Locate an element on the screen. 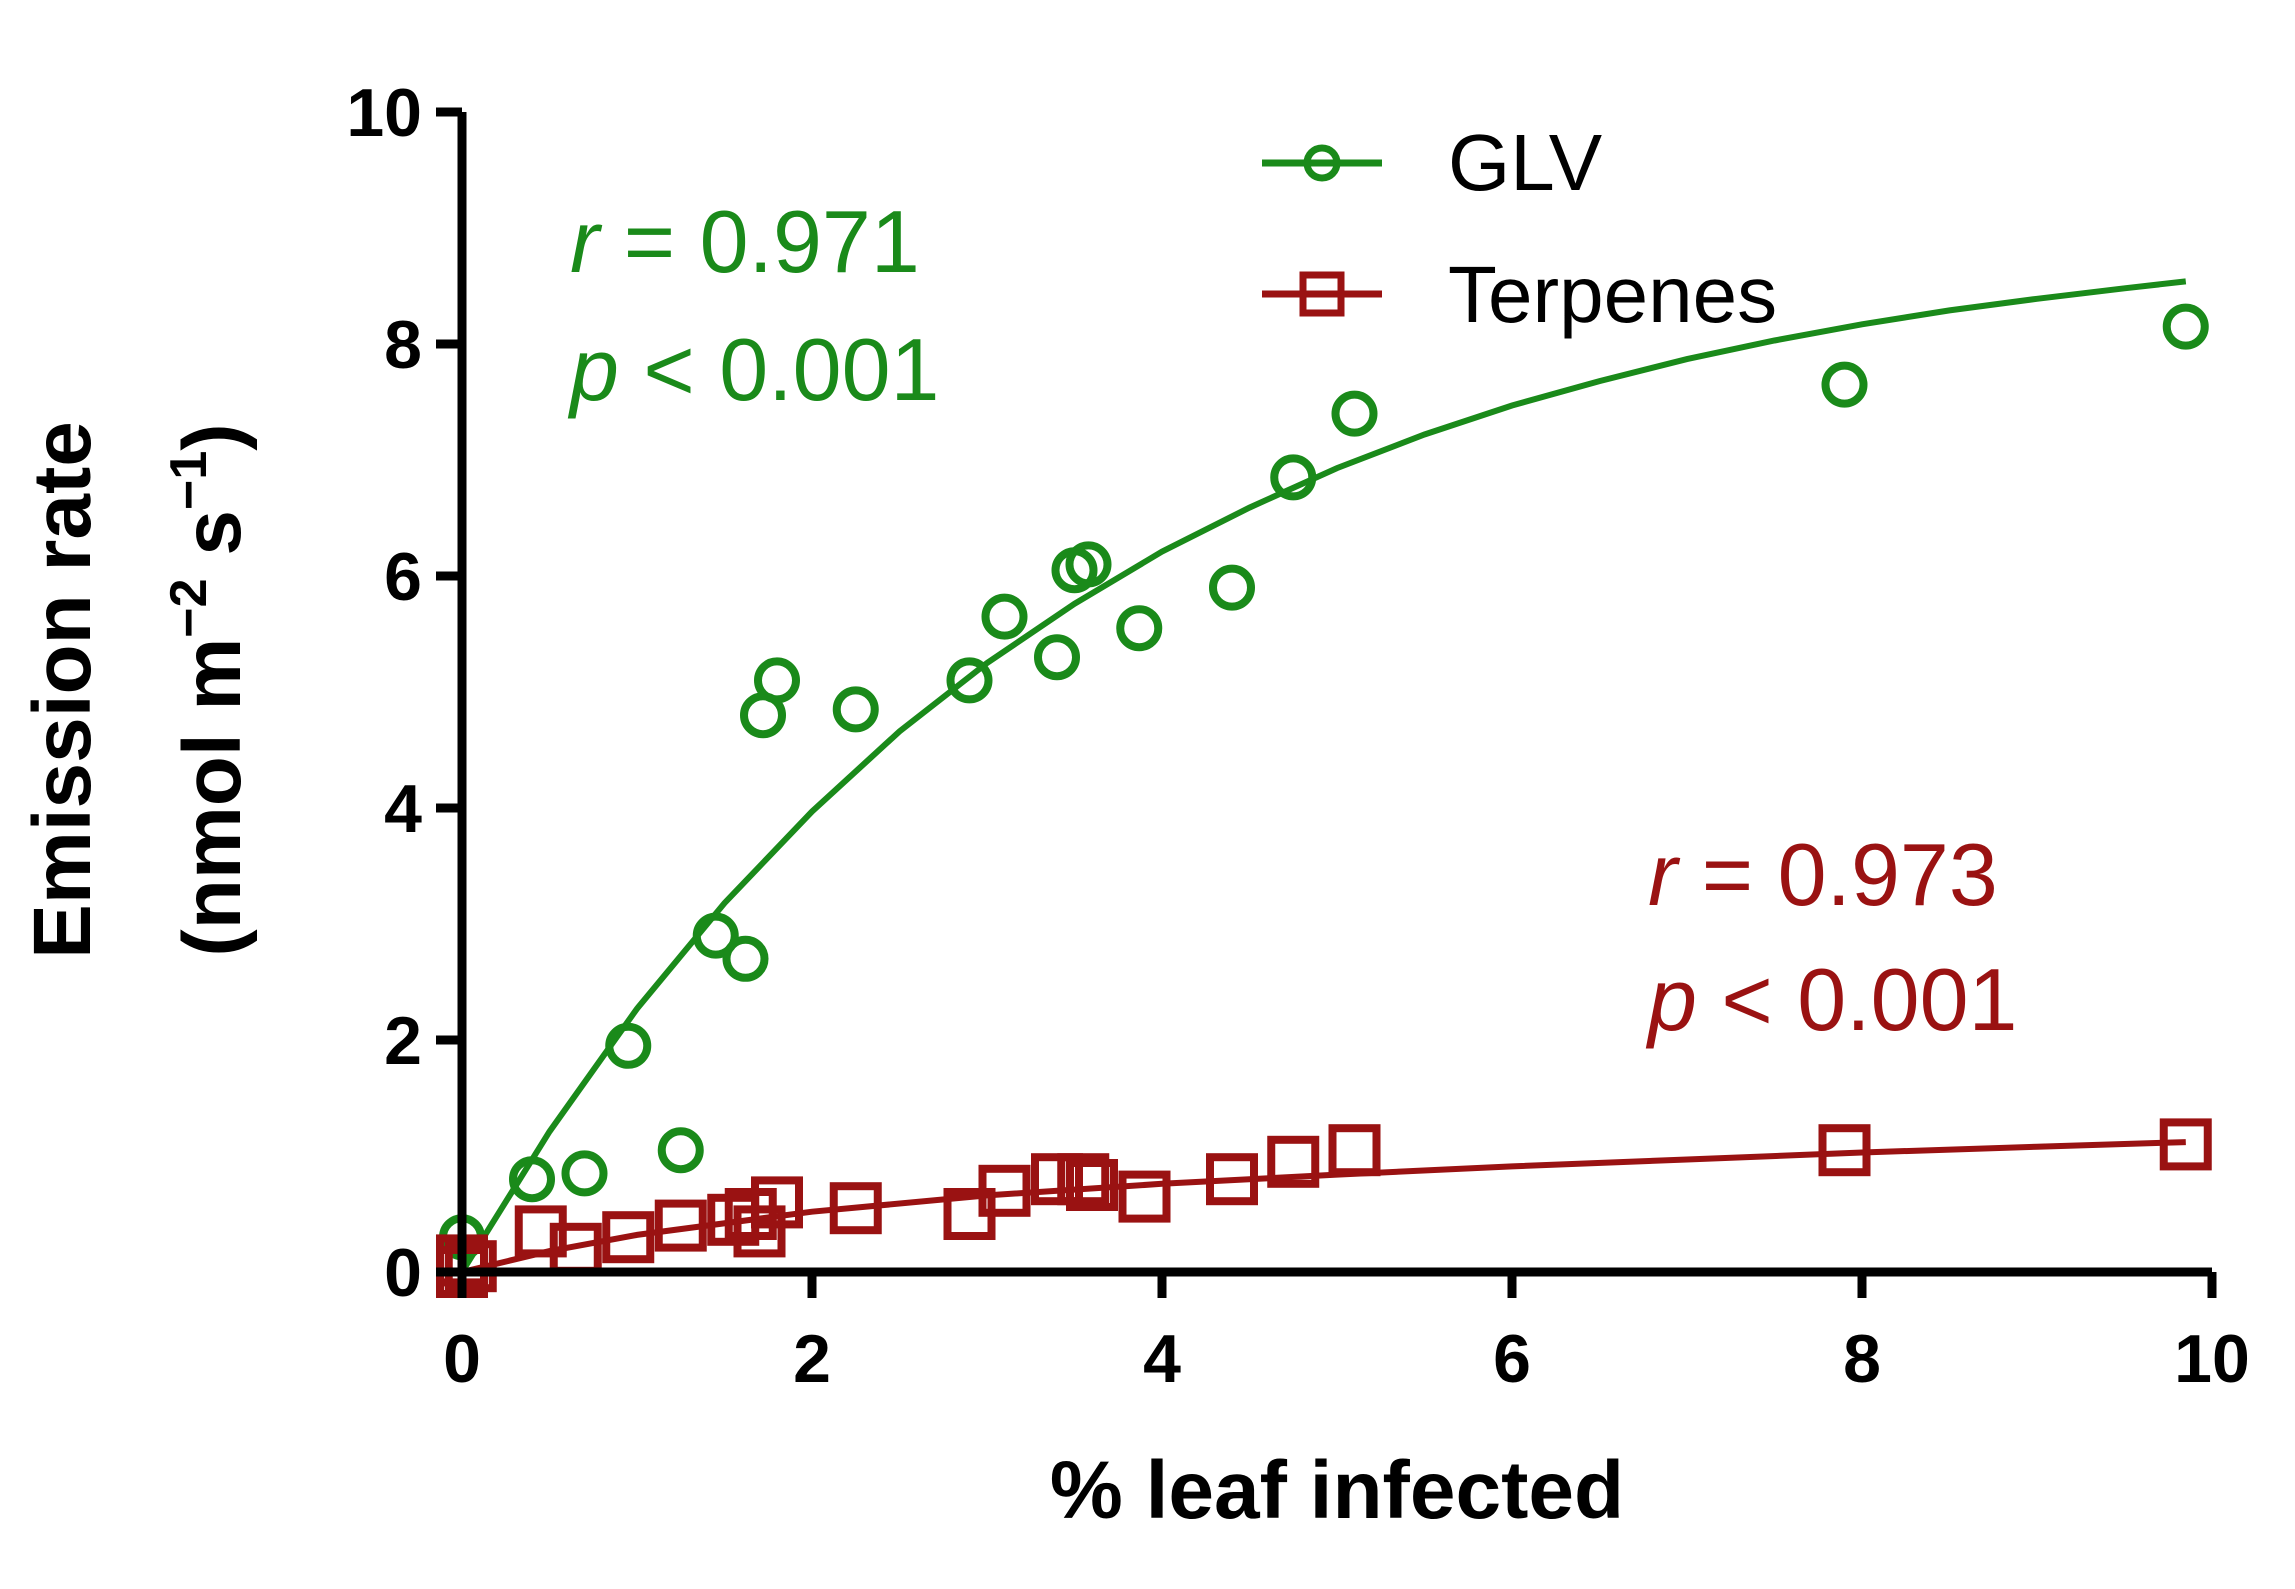 This screenshot has height=1589, width=2295. x-tick-label: 4 is located at coordinates (1162, 1359).